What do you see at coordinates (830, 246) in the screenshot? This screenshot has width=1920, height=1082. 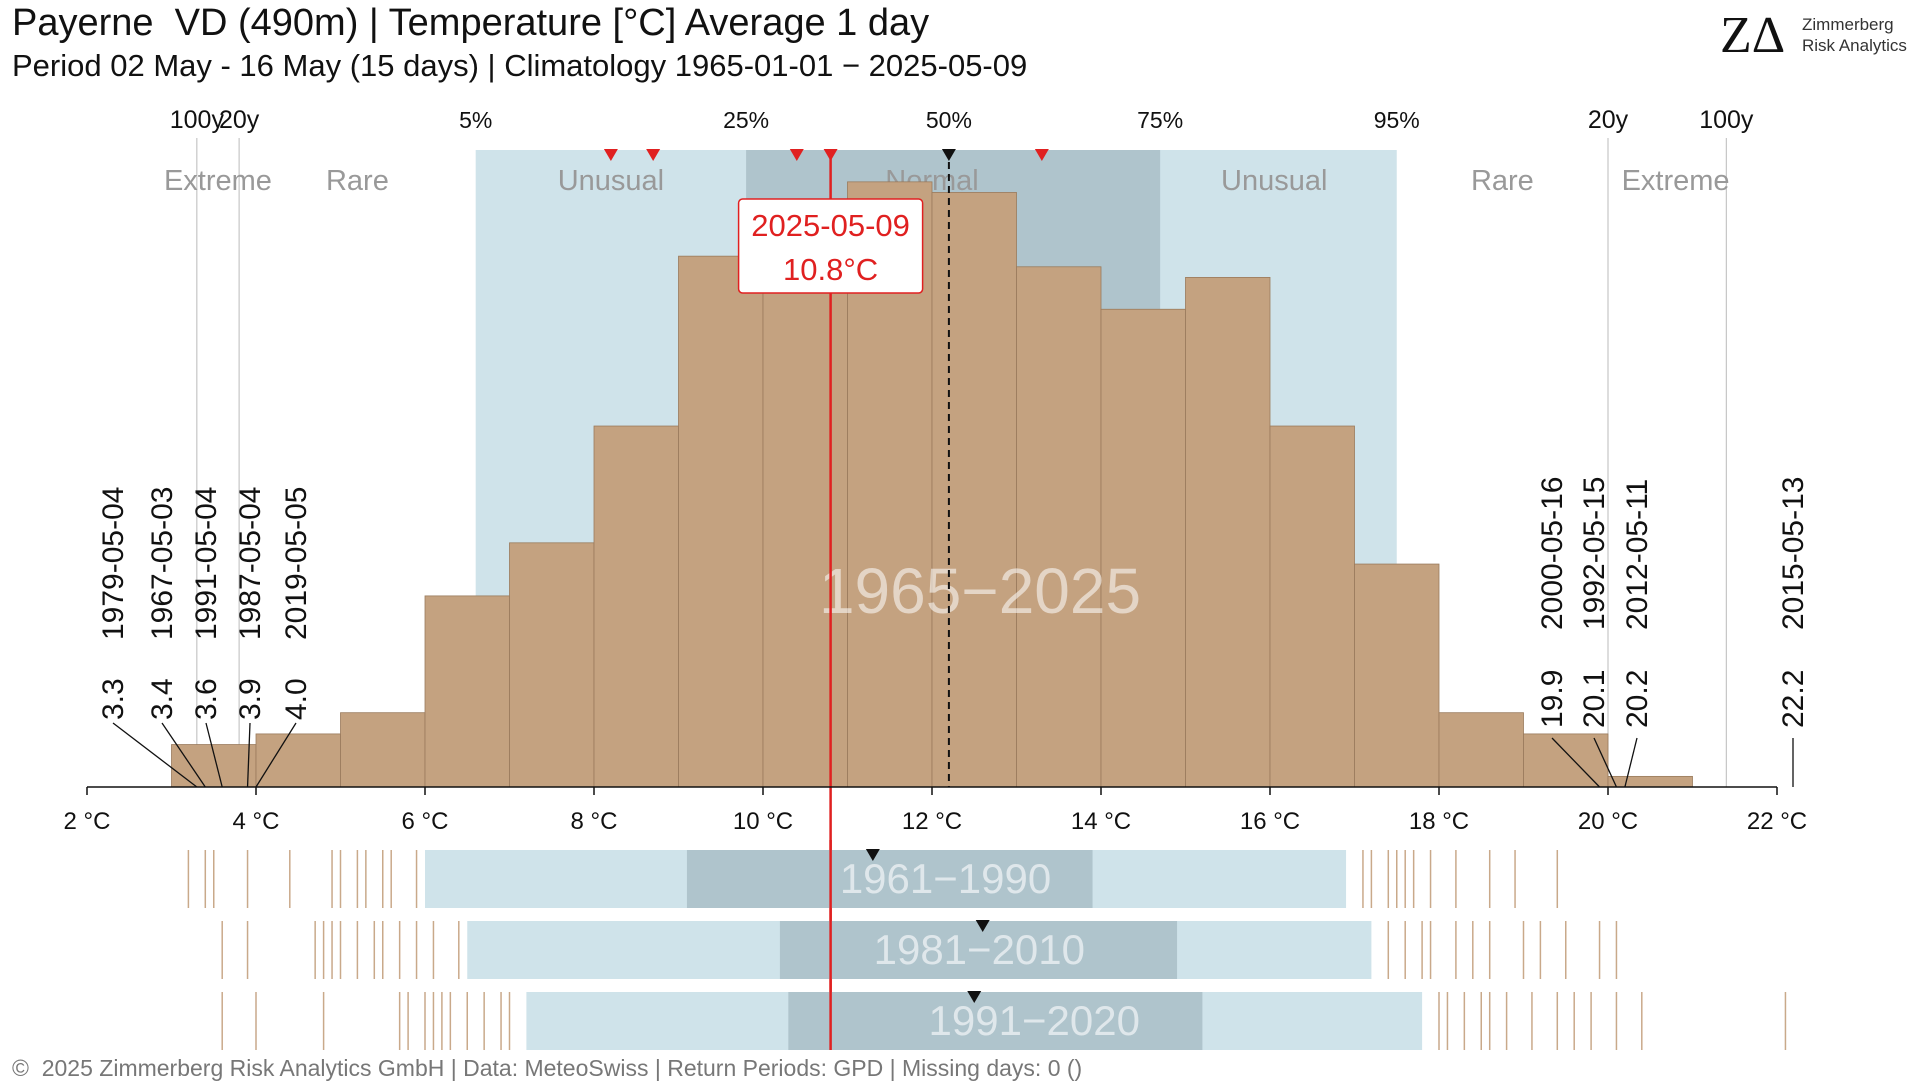 I see `current-value-callout` at bounding box center [830, 246].